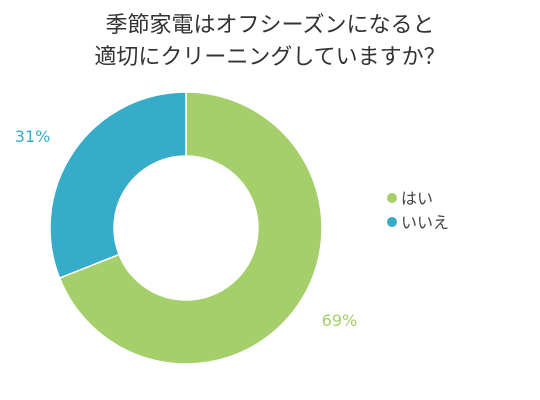 Image resolution: width=540 pixels, height=400 pixels. Describe the element at coordinates (118, 185) in the screenshot. I see `donut-slice-no` at that location.